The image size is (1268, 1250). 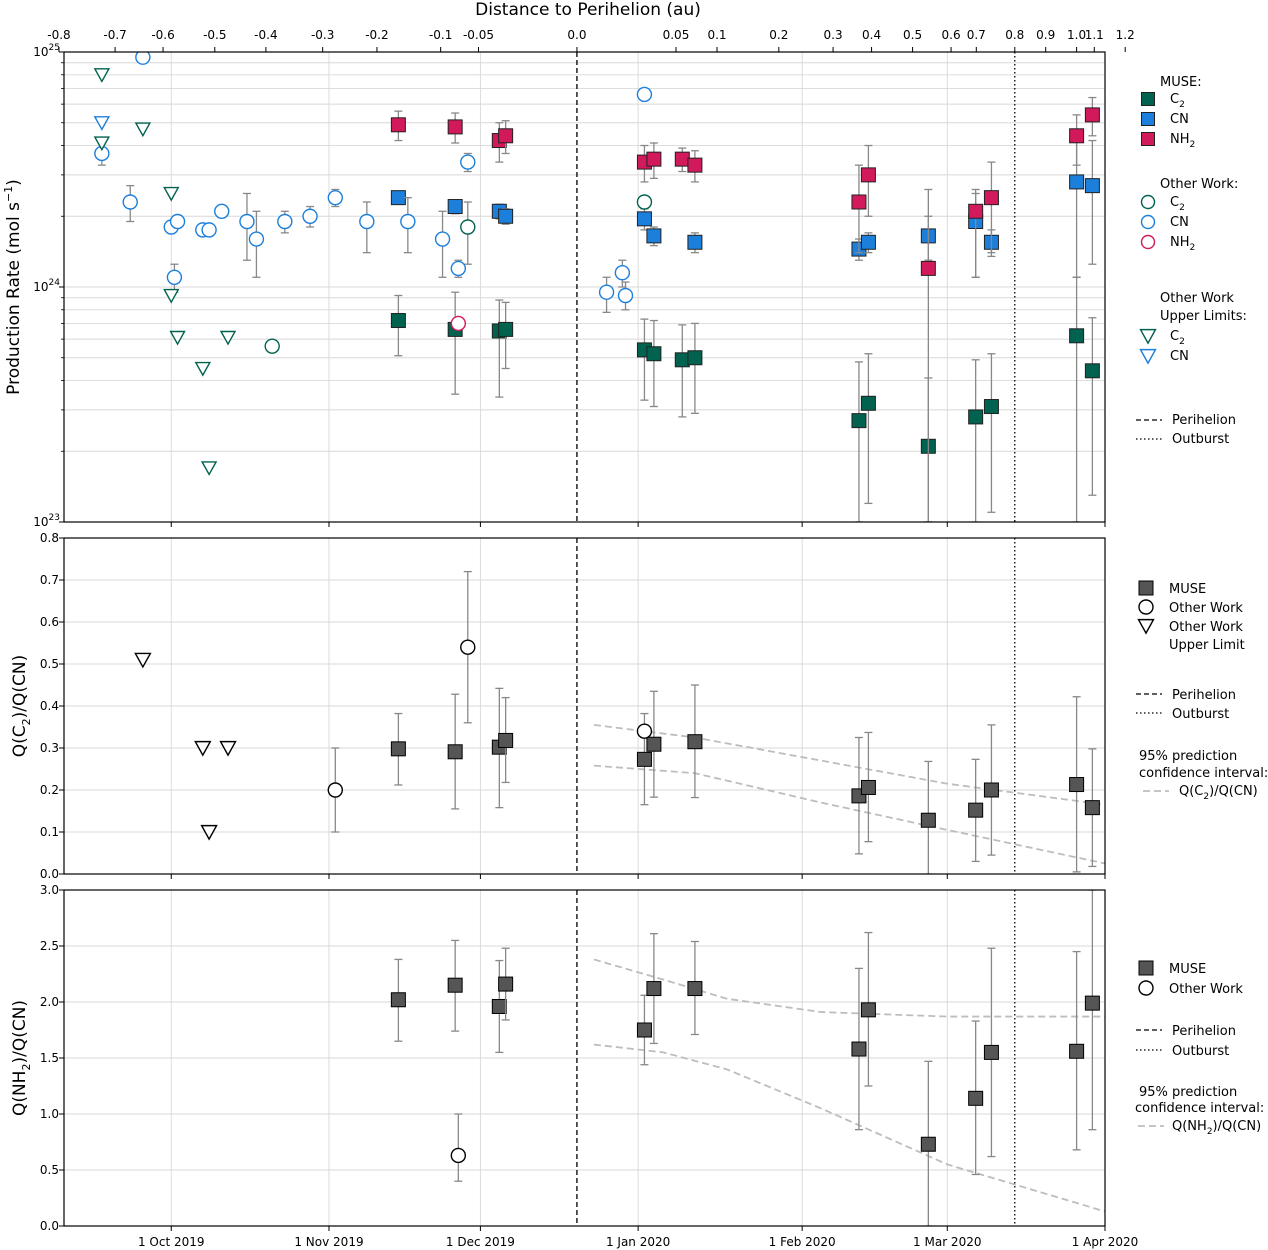 What do you see at coordinates (716, 35) in the screenshot?
I see `top-x-tick-label: 0.1` at bounding box center [716, 35].